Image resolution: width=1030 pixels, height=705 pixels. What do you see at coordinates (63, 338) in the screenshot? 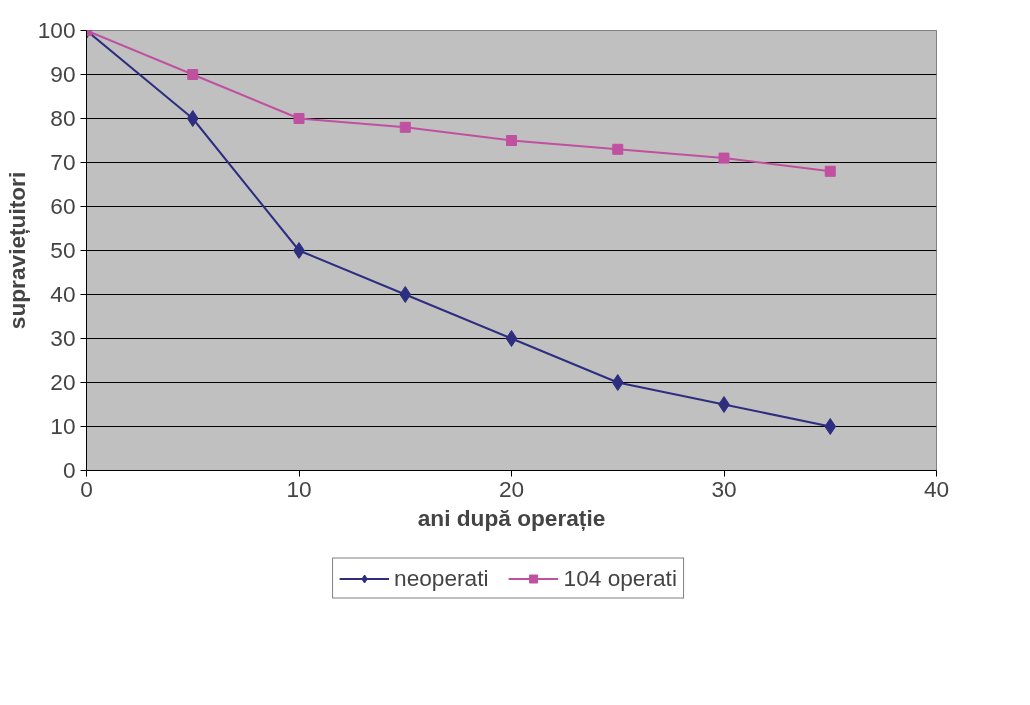
I see `y-tick-label: 30` at bounding box center [63, 338].